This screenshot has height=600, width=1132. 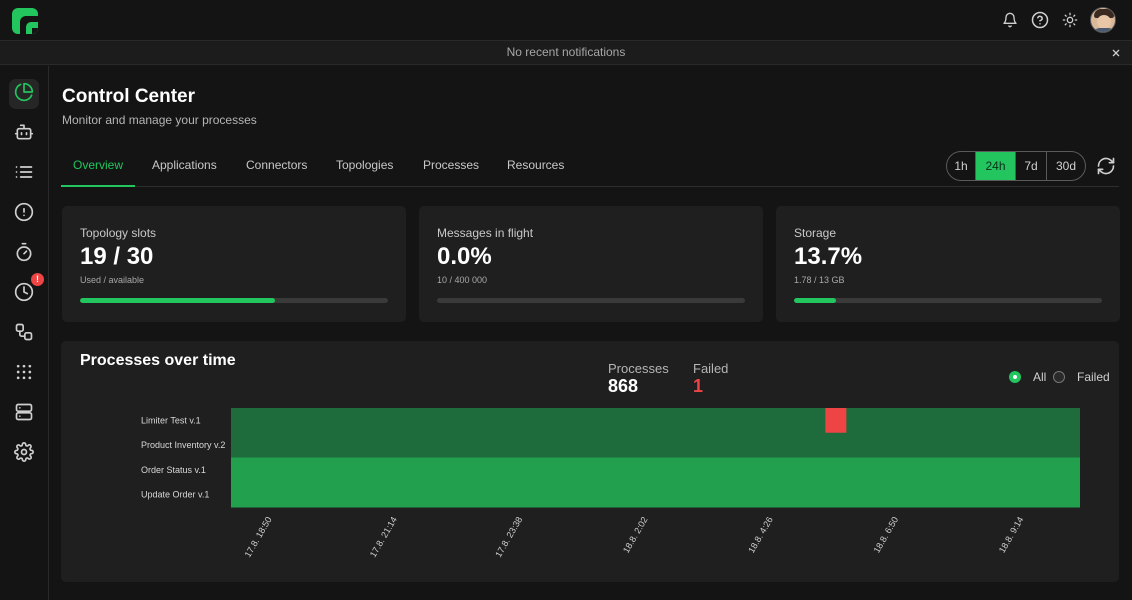 I want to click on sidebar-item-alerts, so click(x=24, y=214).